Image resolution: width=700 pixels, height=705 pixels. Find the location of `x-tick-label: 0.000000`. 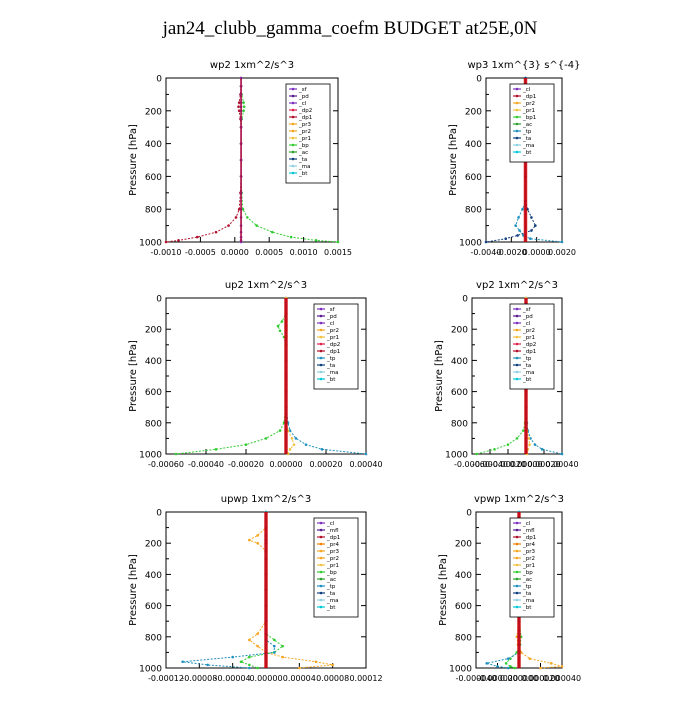

x-tick-label: 0.000000 is located at coordinates (519, 678).